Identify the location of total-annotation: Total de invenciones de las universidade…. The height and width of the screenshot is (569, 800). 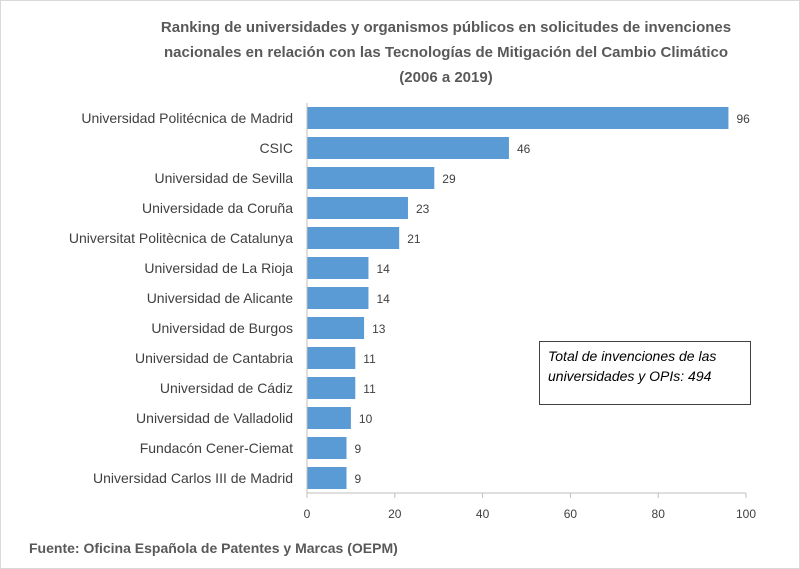
(645, 373).